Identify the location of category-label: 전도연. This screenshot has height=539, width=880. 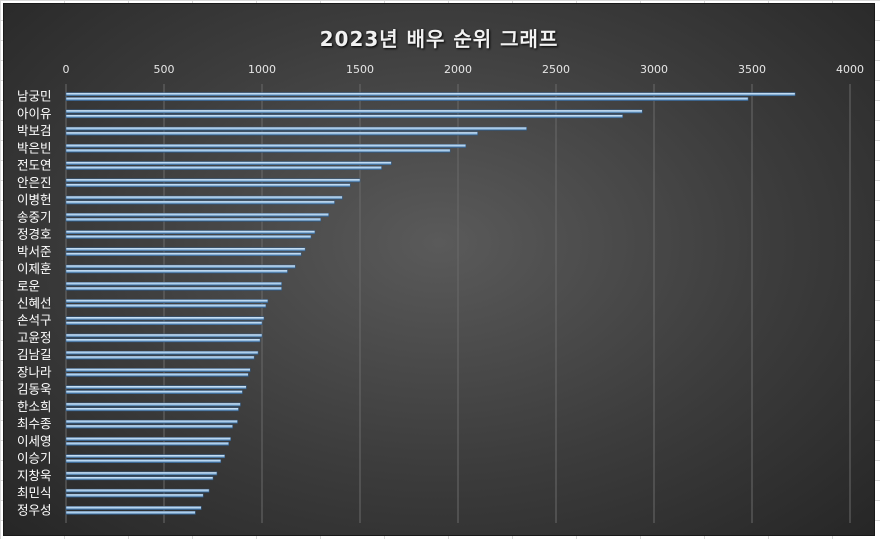
(34, 165).